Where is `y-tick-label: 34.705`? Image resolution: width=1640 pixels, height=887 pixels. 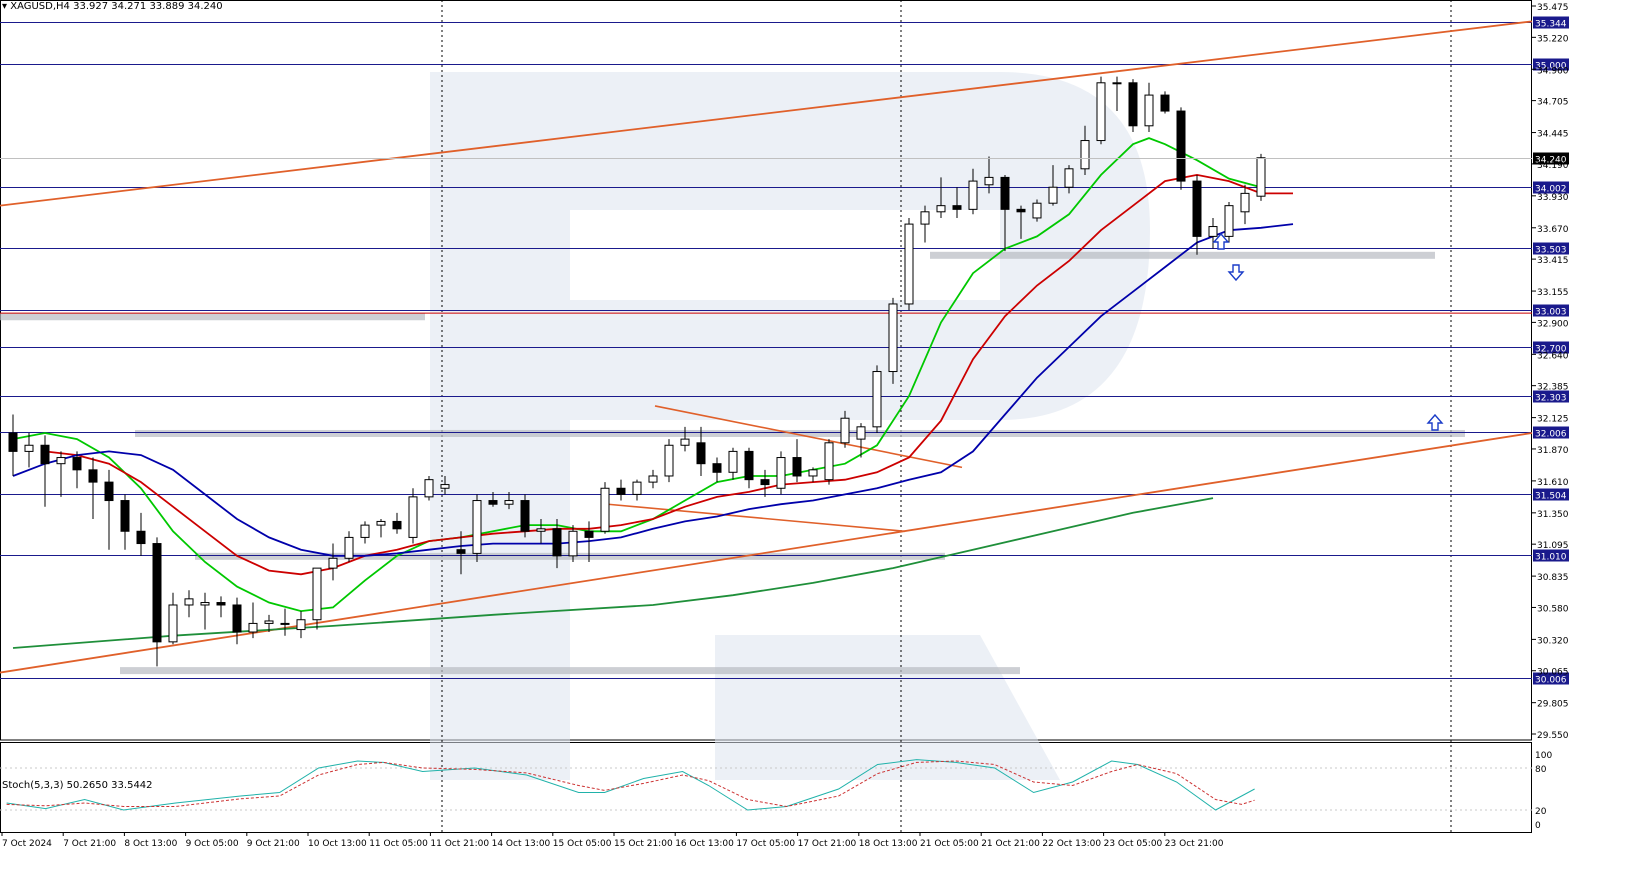 y-tick-label: 34.705 is located at coordinates (1553, 103).